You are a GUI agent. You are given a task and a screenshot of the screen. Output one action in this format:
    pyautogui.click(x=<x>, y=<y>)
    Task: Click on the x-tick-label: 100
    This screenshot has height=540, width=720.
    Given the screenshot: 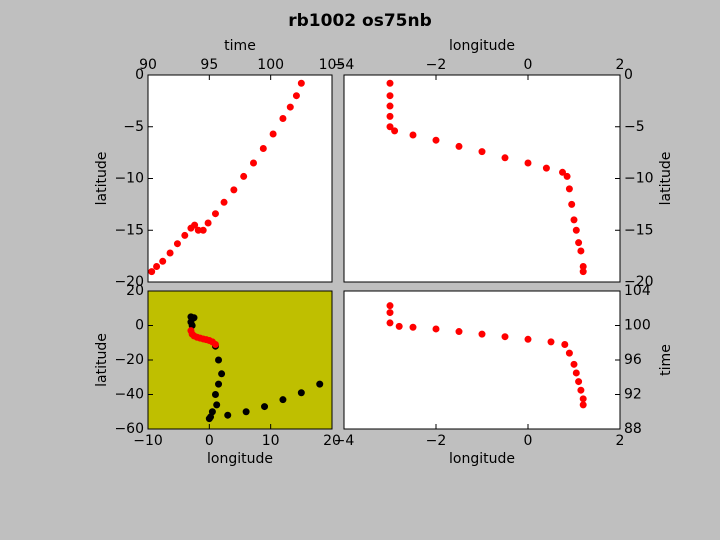 What is the action you would take?
    pyautogui.click(x=270, y=65)
    